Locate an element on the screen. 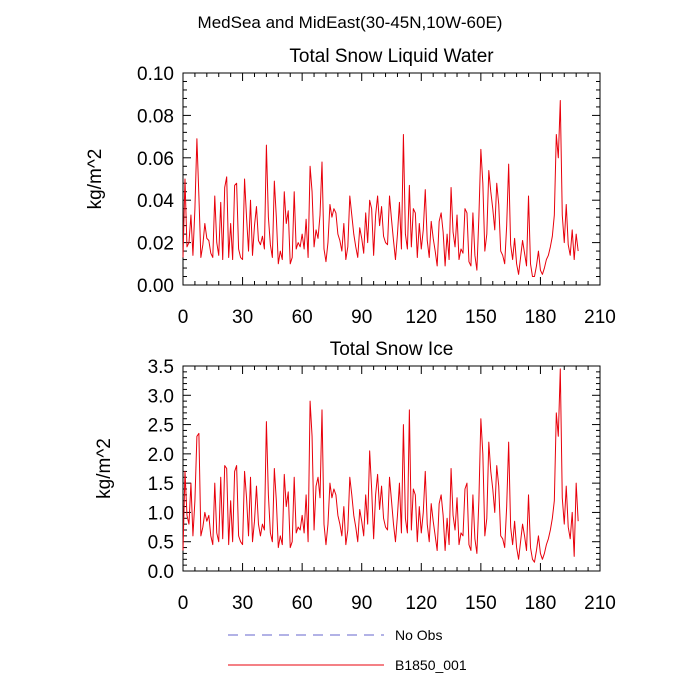 Image resolution: width=700 pixels, height=700 pixels. y-tick-label: 1.5 is located at coordinates (161, 484).